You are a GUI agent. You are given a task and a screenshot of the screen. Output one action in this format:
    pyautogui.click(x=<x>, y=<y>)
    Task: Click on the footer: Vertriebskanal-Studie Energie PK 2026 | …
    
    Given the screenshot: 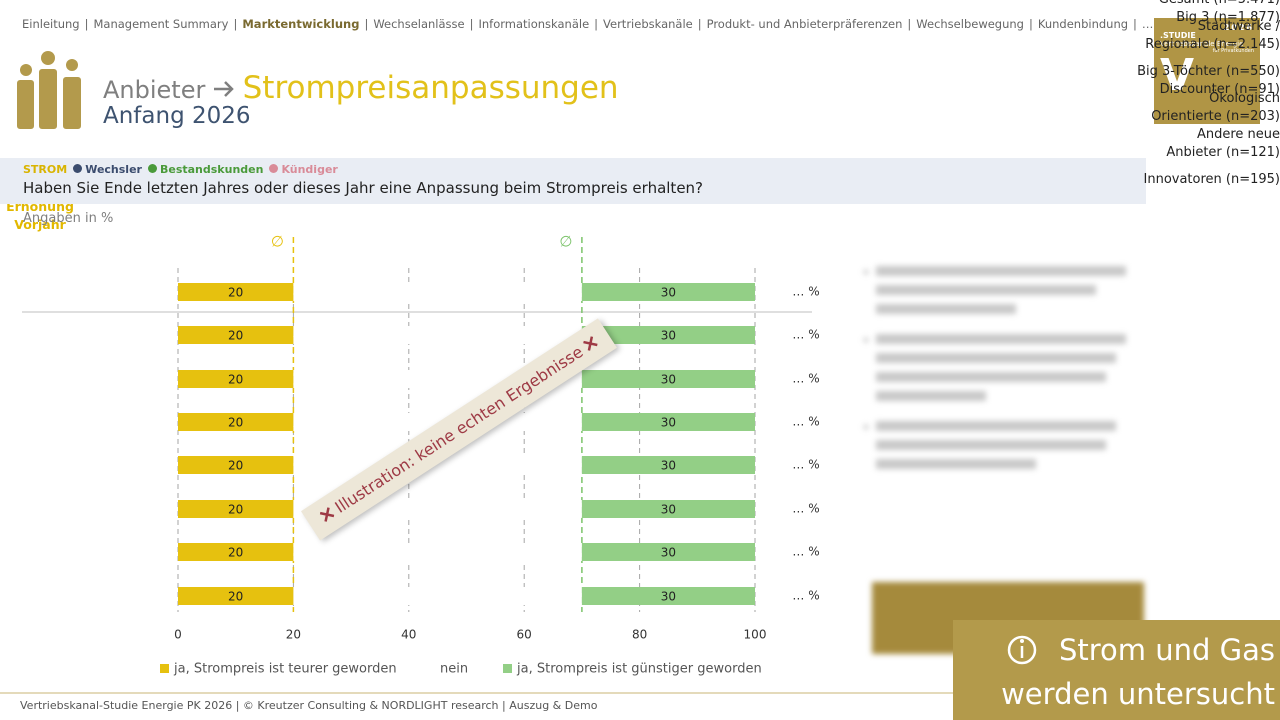 What is the action you would take?
    pyautogui.click(x=309, y=705)
    